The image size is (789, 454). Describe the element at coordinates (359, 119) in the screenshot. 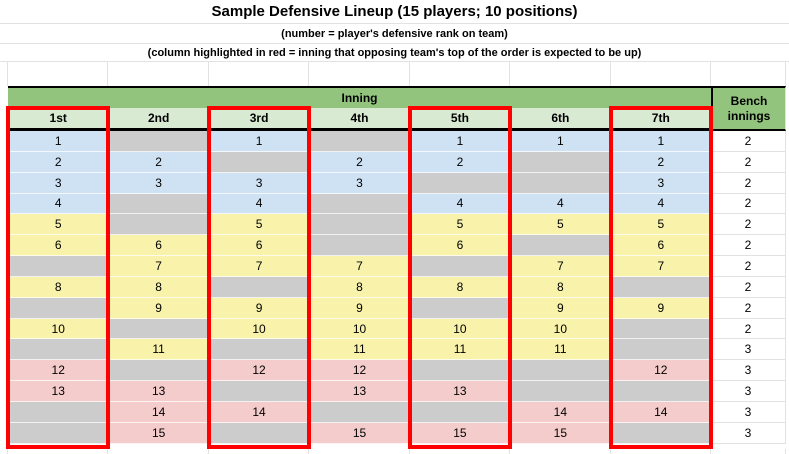

I see `column-header-4th: 4th` at that location.